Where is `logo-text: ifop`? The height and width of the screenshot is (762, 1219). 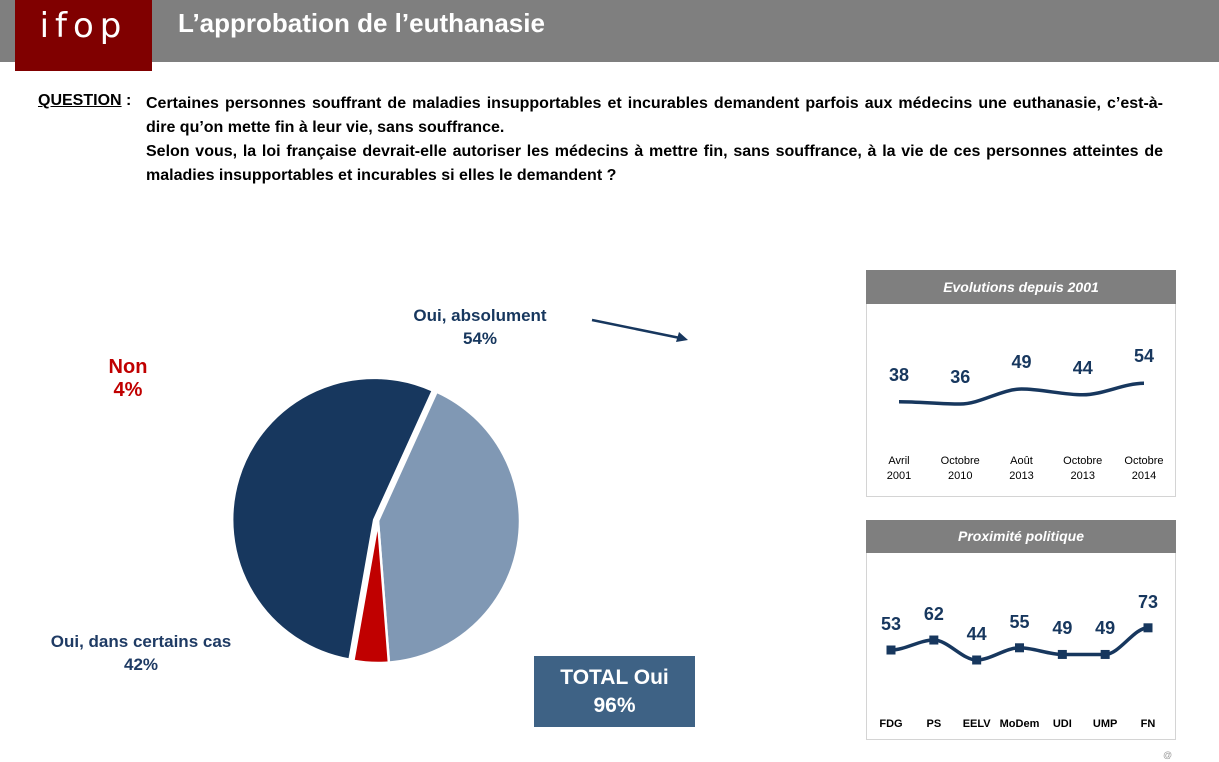
logo-text: ifop is located at coordinates (83, 26).